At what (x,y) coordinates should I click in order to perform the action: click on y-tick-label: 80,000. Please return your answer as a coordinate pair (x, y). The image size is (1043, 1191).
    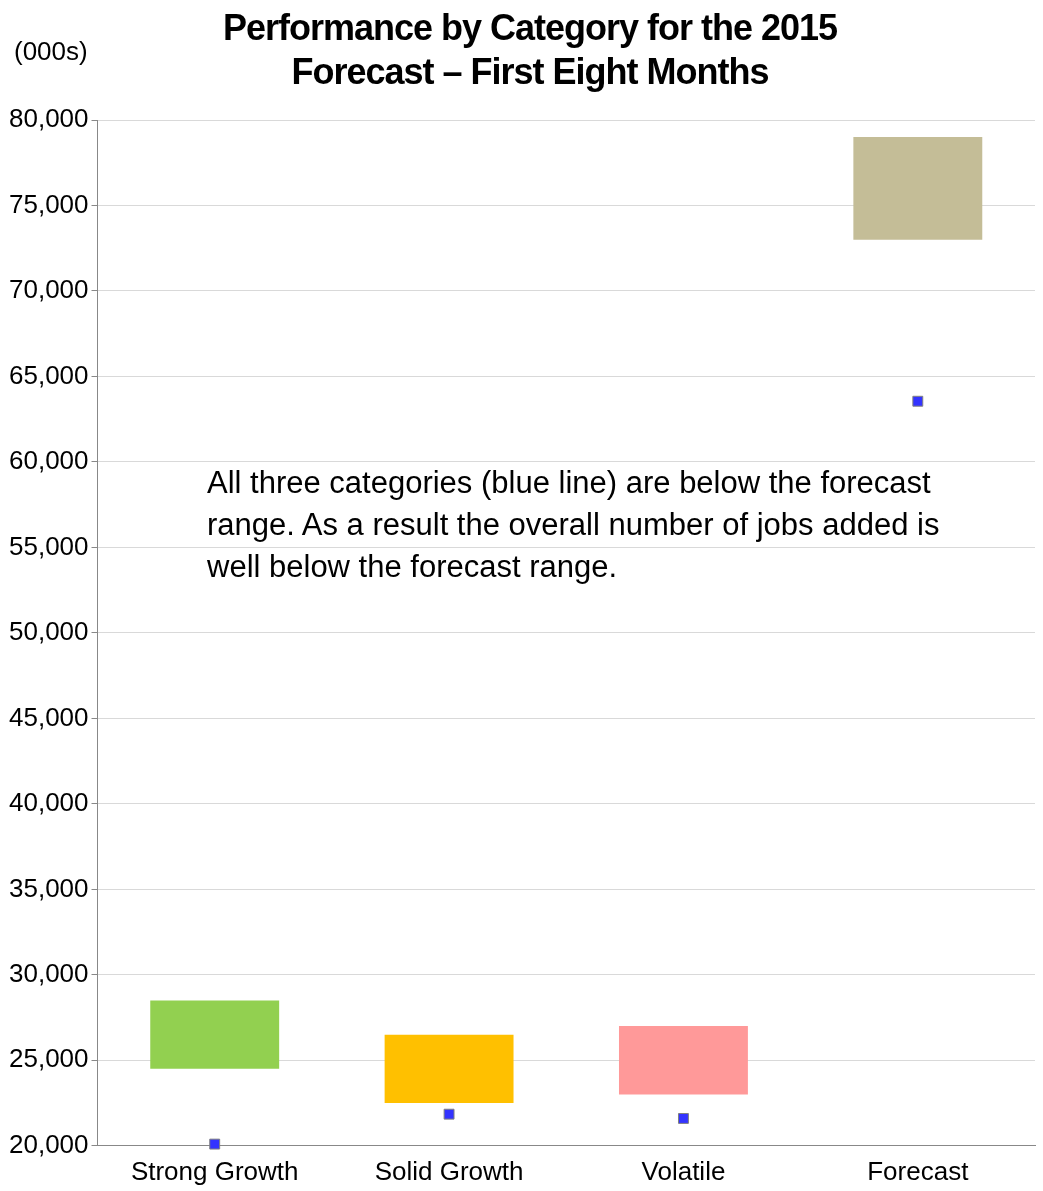
    Looking at the image, I should click on (48, 118).